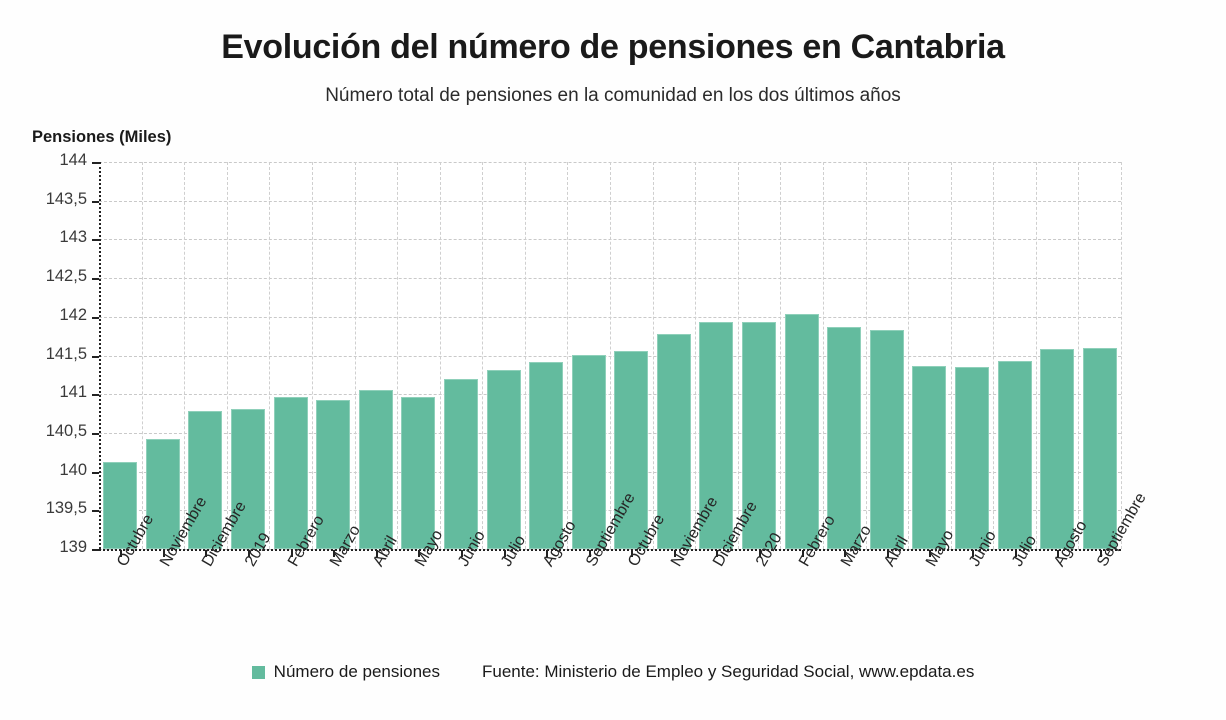 This screenshot has height=720, width=1226. What do you see at coordinates (258, 672) in the screenshot?
I see `legend-swatch-icon` at bounding box center [258, 672].